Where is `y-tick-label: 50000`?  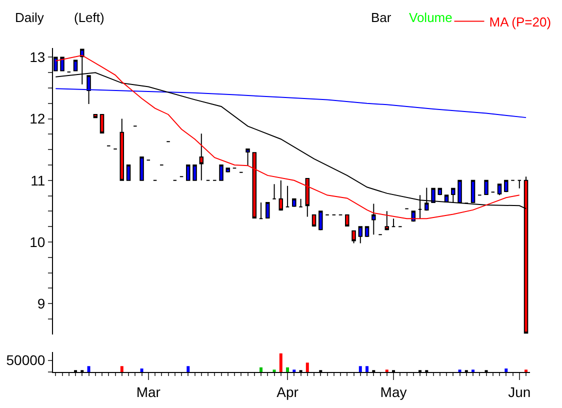
y-tick-label: 50000 is located at coordinates (26, 360).